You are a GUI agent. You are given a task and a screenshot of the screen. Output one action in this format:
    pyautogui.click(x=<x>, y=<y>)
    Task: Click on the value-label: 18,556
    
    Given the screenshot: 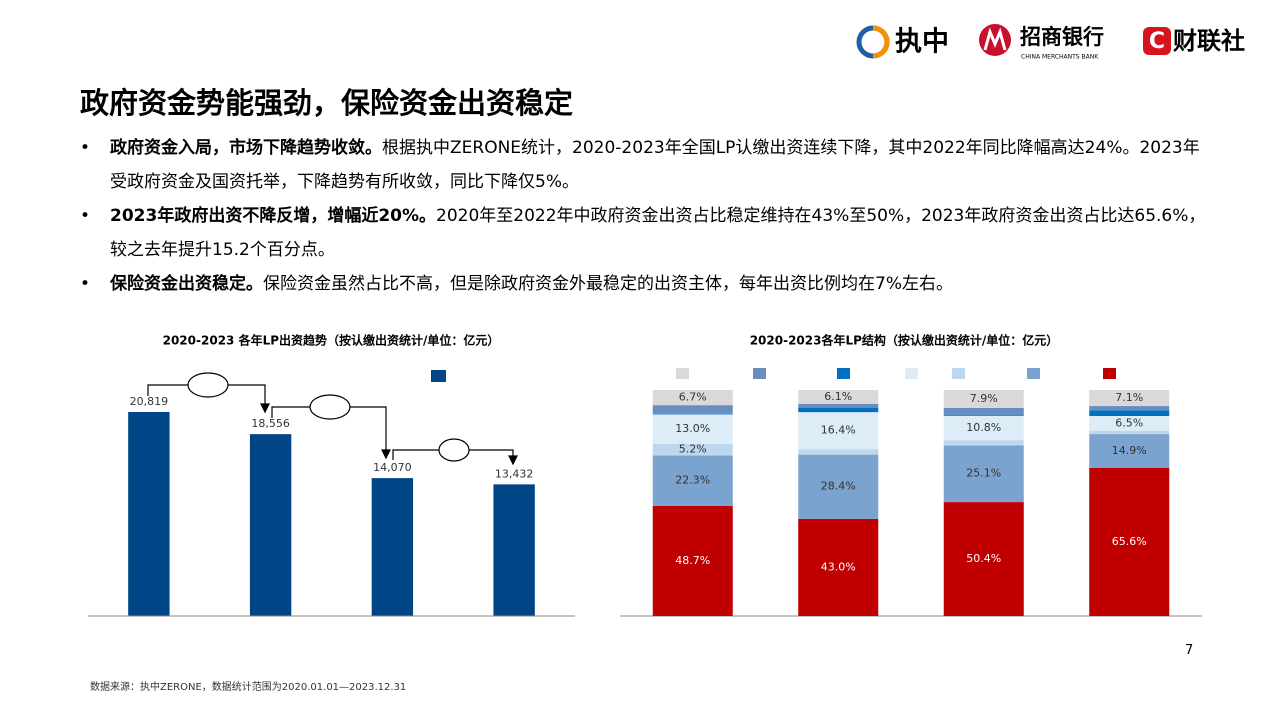 What is the action you would take?
    pyautogui.click(x=270, y=423)
    